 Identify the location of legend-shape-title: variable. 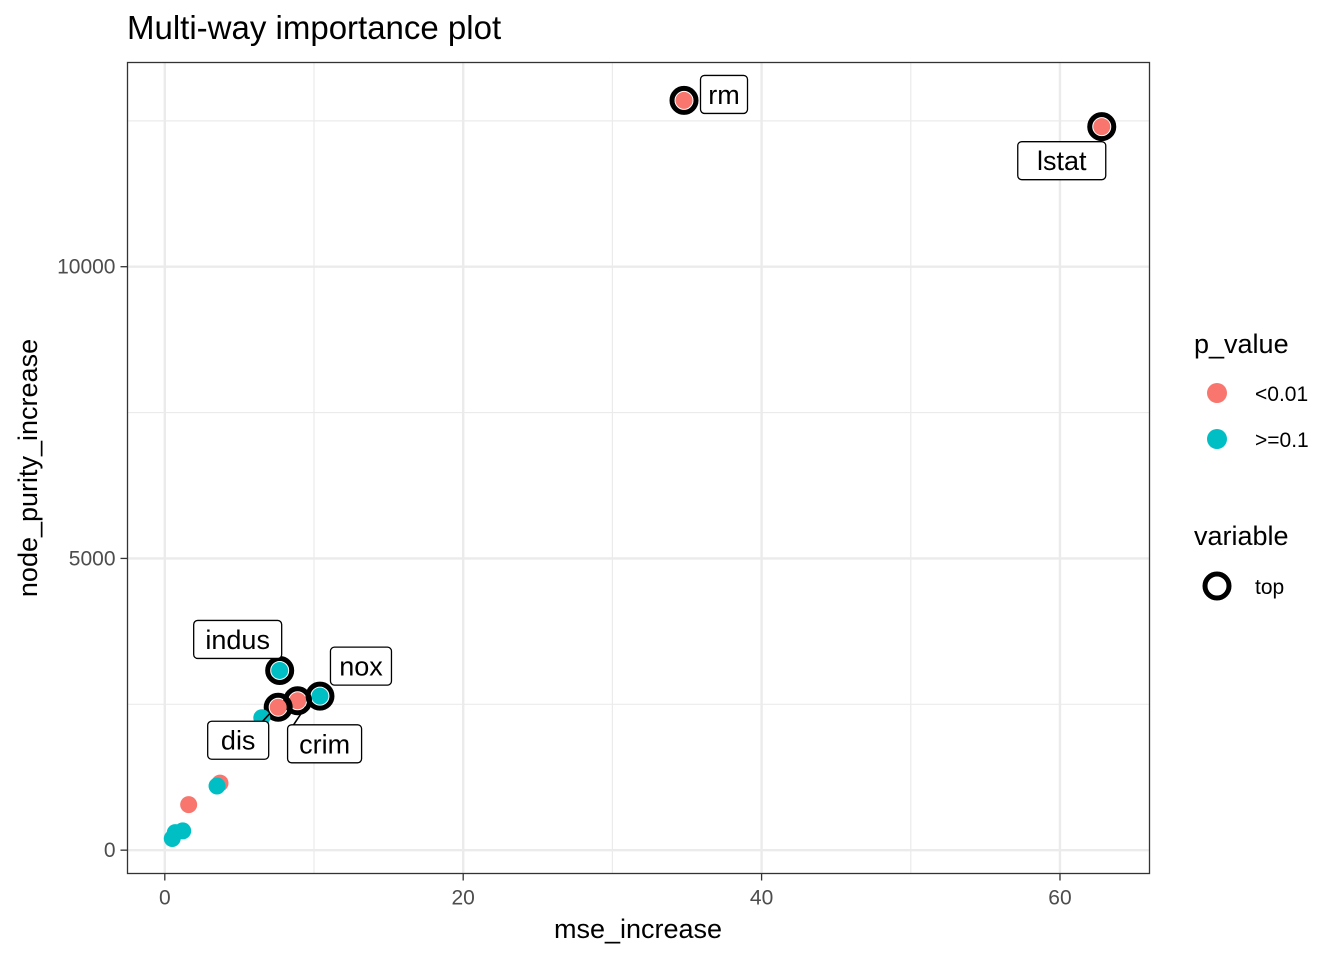
(1241, 536).